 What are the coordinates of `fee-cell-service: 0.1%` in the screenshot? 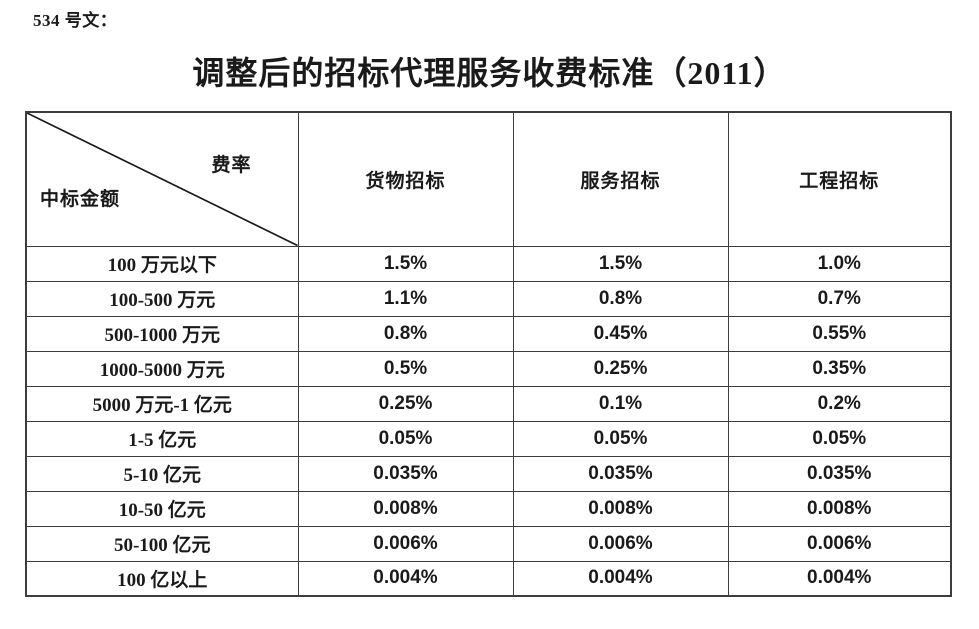 It's located at (620, 403).